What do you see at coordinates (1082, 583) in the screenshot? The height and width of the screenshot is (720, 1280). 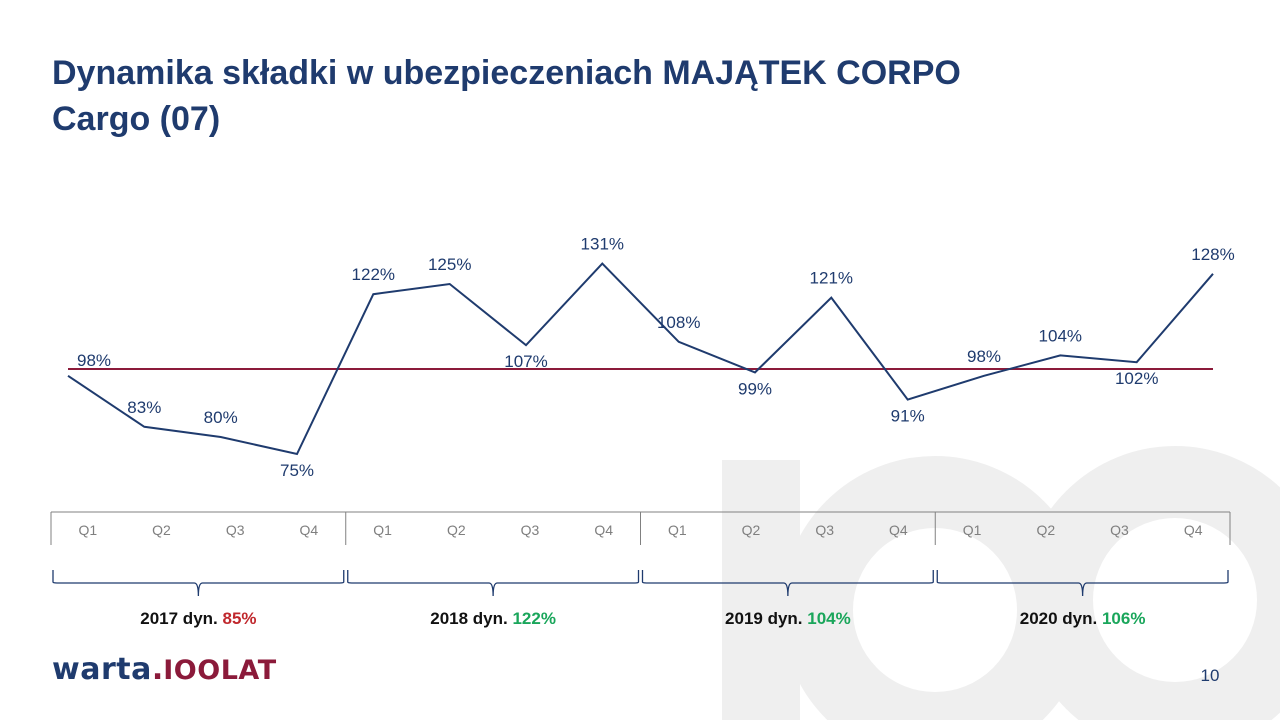 I see `year-brace-2020` at bounding box center [1082, 583].